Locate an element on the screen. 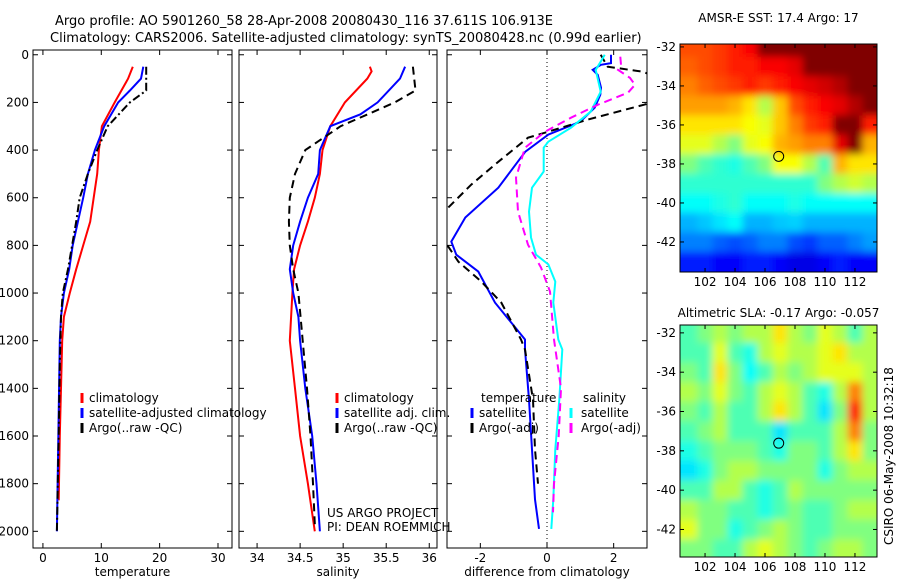 The height and width of the screenshot is (580, 900). argo-position-marker is located at coordinates (779, 156).